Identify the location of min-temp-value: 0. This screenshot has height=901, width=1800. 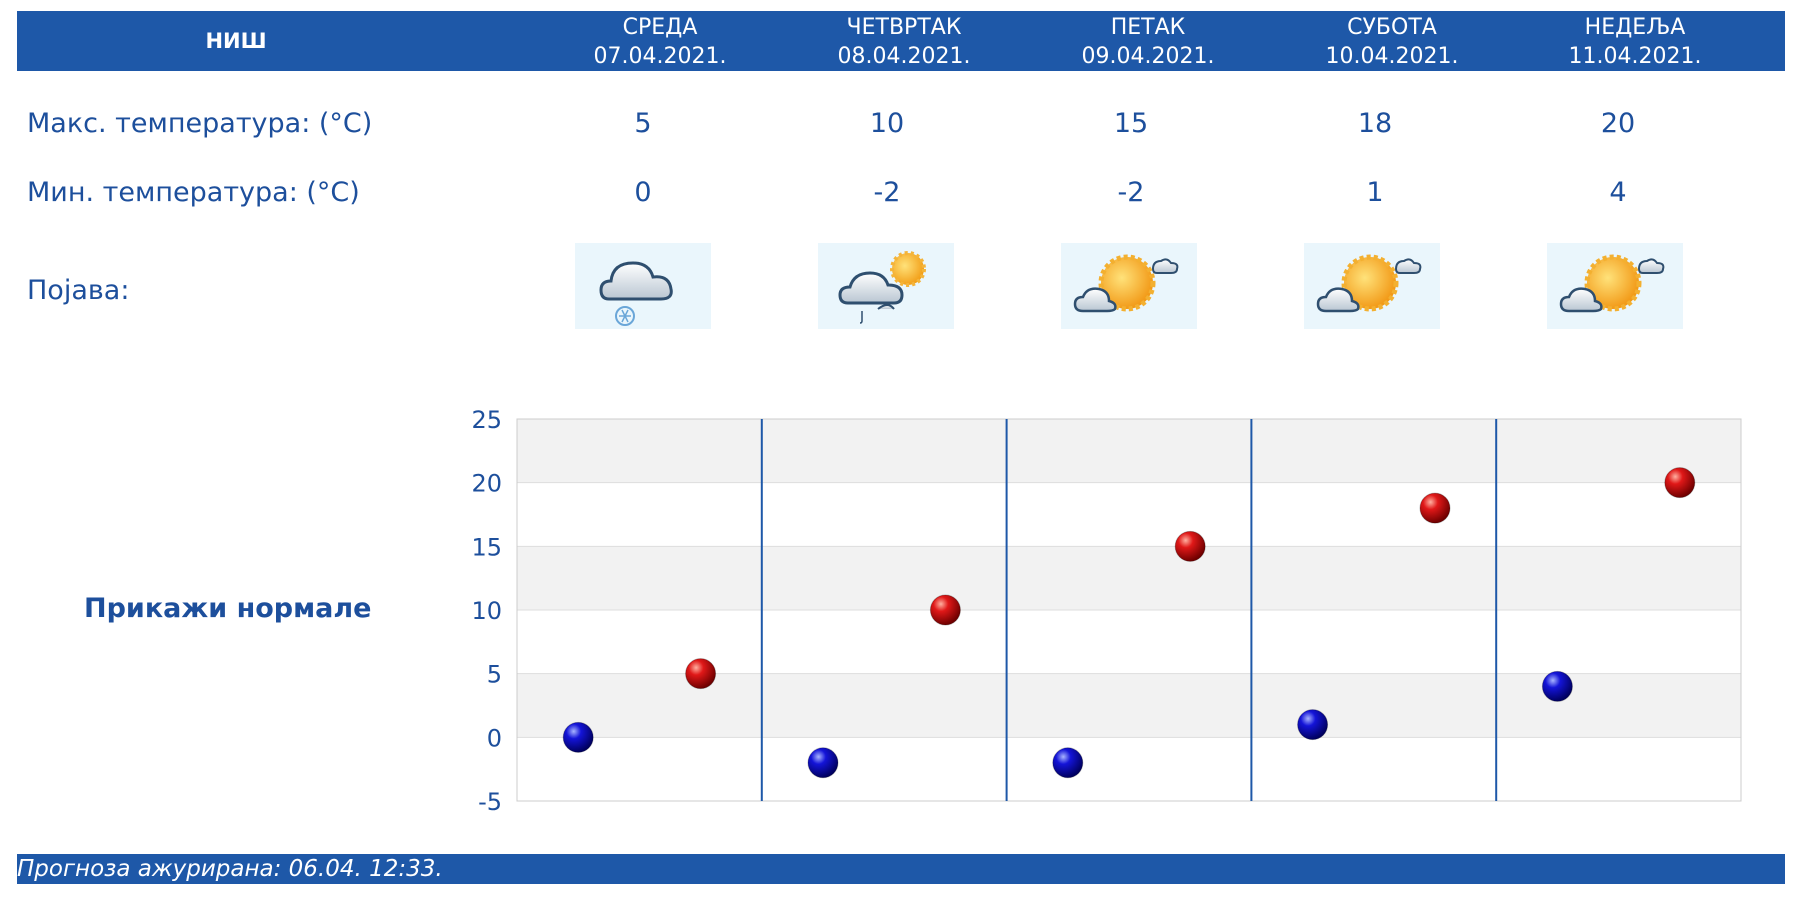
(643, 192).